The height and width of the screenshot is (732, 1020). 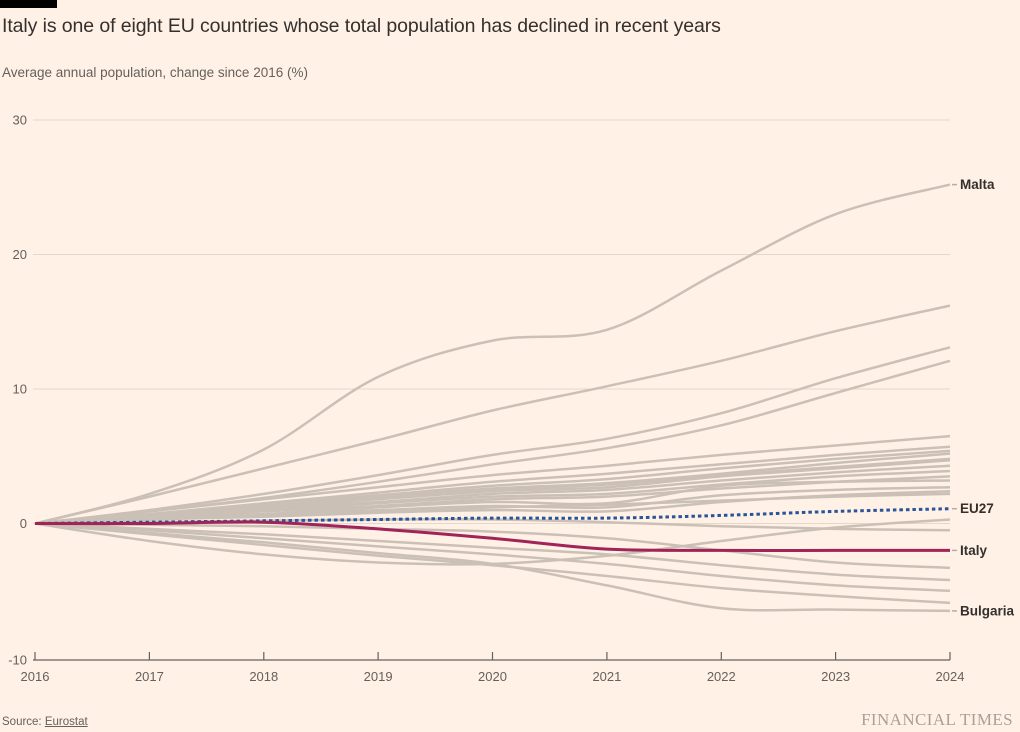 I want to click on x-tick-label-2019: 2019, so click(x=378, y=676).